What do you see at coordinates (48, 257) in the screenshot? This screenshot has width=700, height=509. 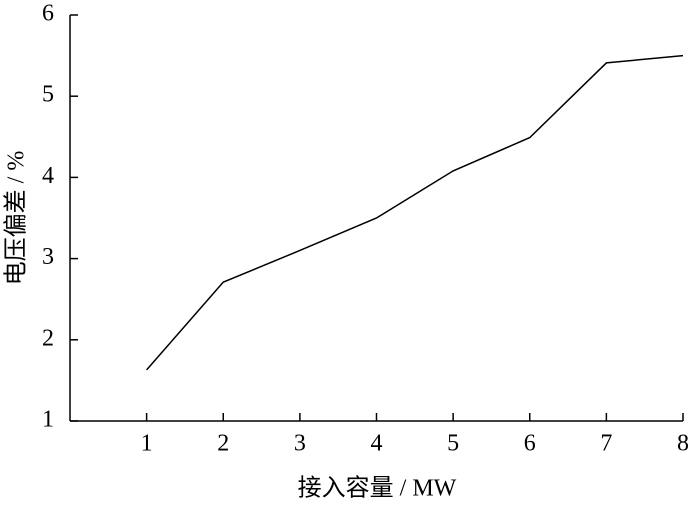 I see `y-tick-label: 3` at bounding box center [48, 257].